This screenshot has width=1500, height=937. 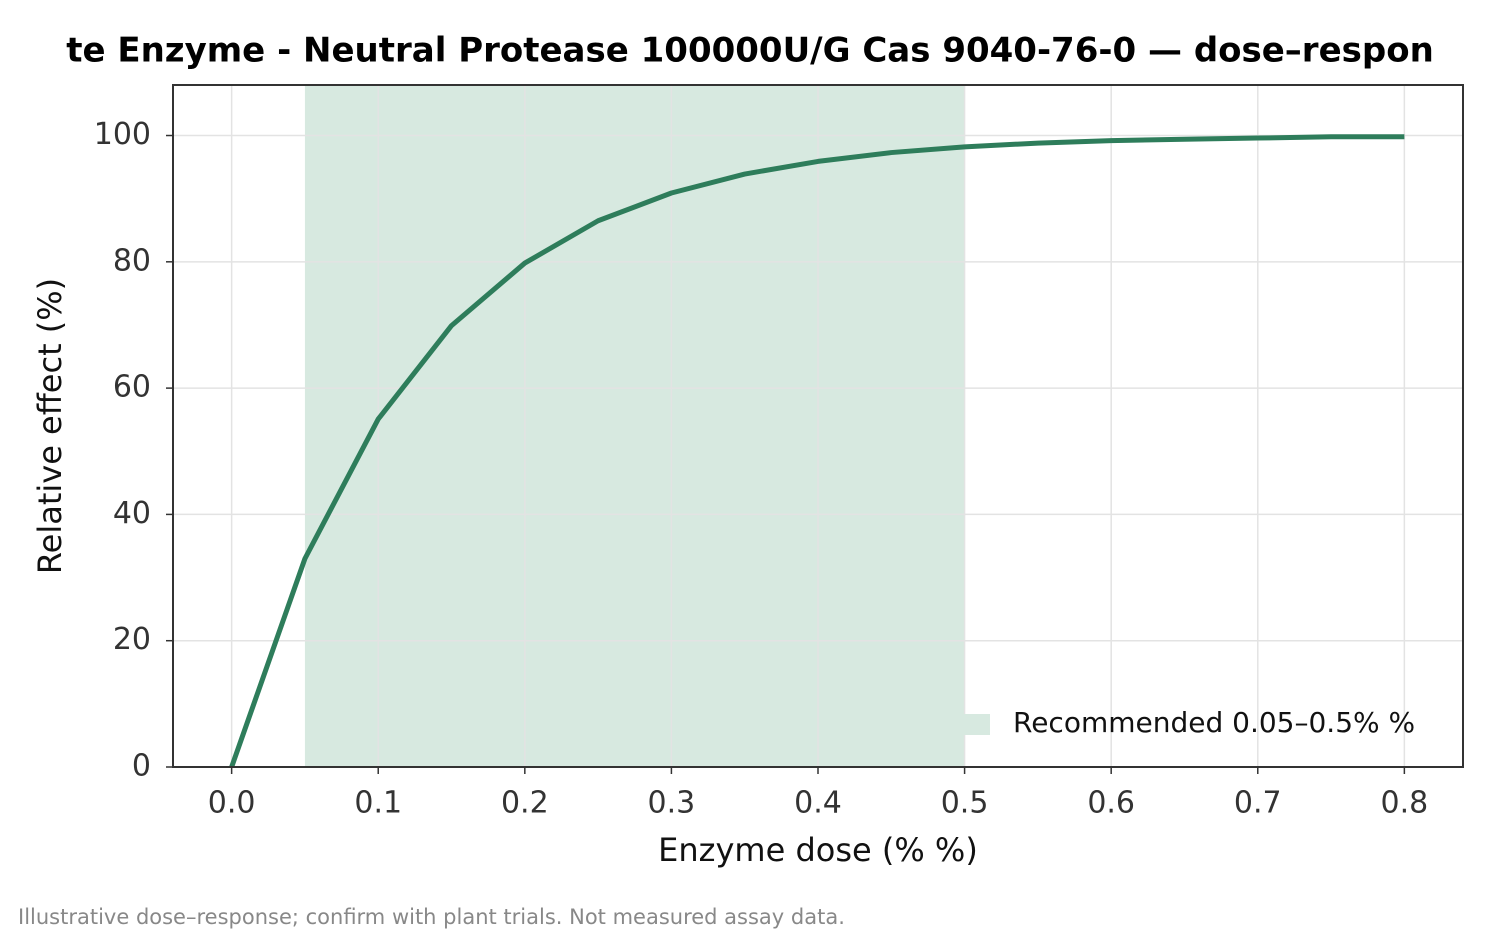 What do you see at coordinates (232, 803) in the screenshot?
I see `x-tick-label: 0.0` at bounding box center [232, 803].